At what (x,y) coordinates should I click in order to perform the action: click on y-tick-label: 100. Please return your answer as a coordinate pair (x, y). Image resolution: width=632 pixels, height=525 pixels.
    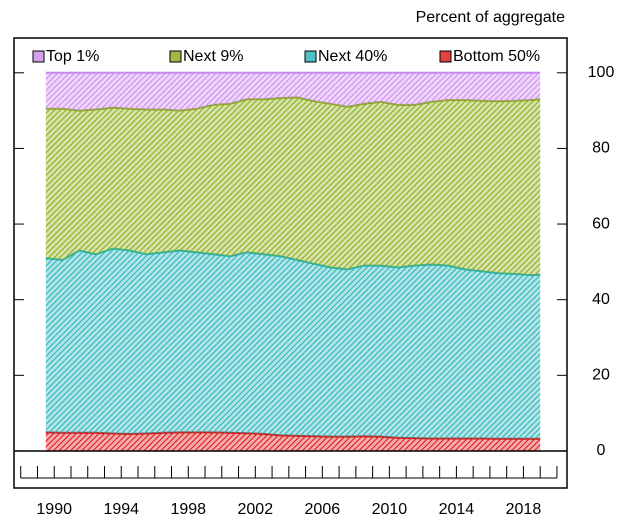
    Looking at the image, I should click on (601, 72).